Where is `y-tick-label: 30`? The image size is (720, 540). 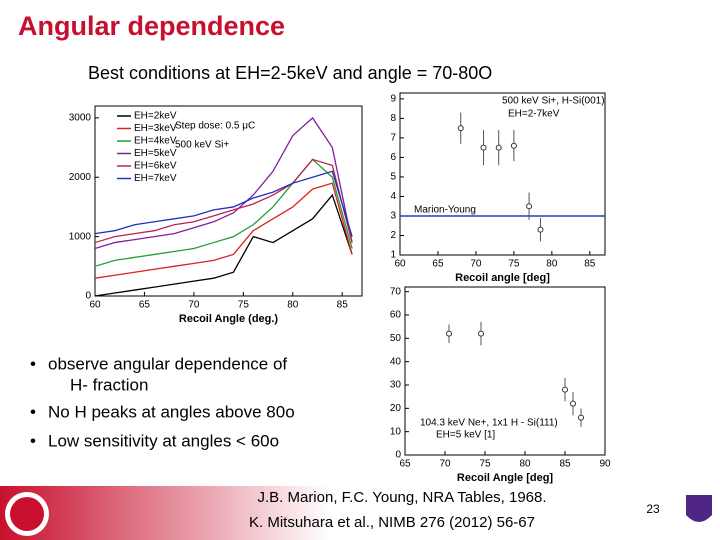
y-tick-label: 30 is located at coordinates (396, 385).